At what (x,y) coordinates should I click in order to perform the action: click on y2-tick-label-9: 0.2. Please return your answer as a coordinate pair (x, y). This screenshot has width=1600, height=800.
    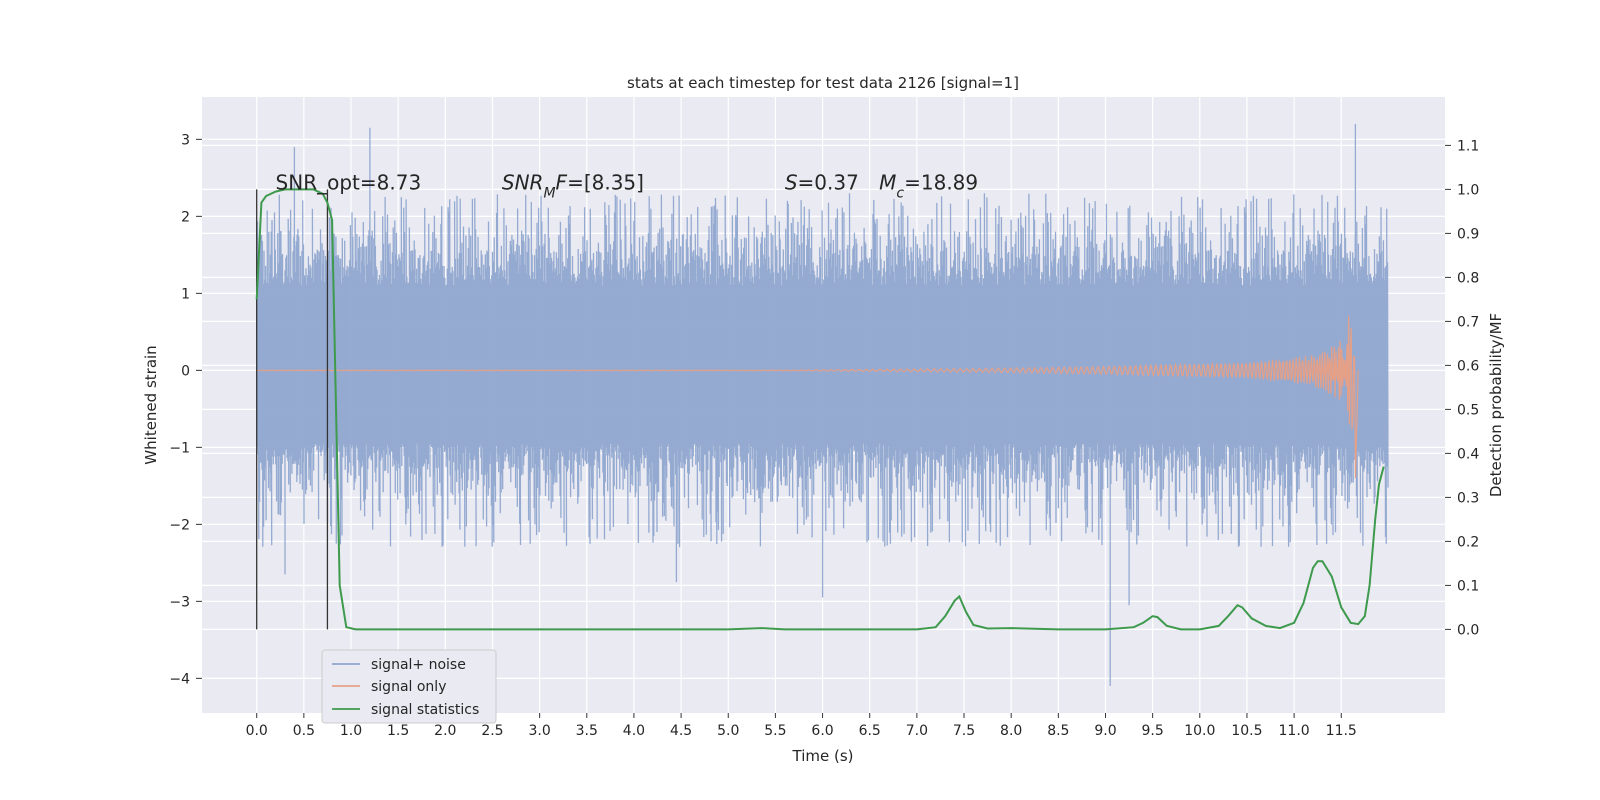
    Looking at the image, I should click on (1468, 542).